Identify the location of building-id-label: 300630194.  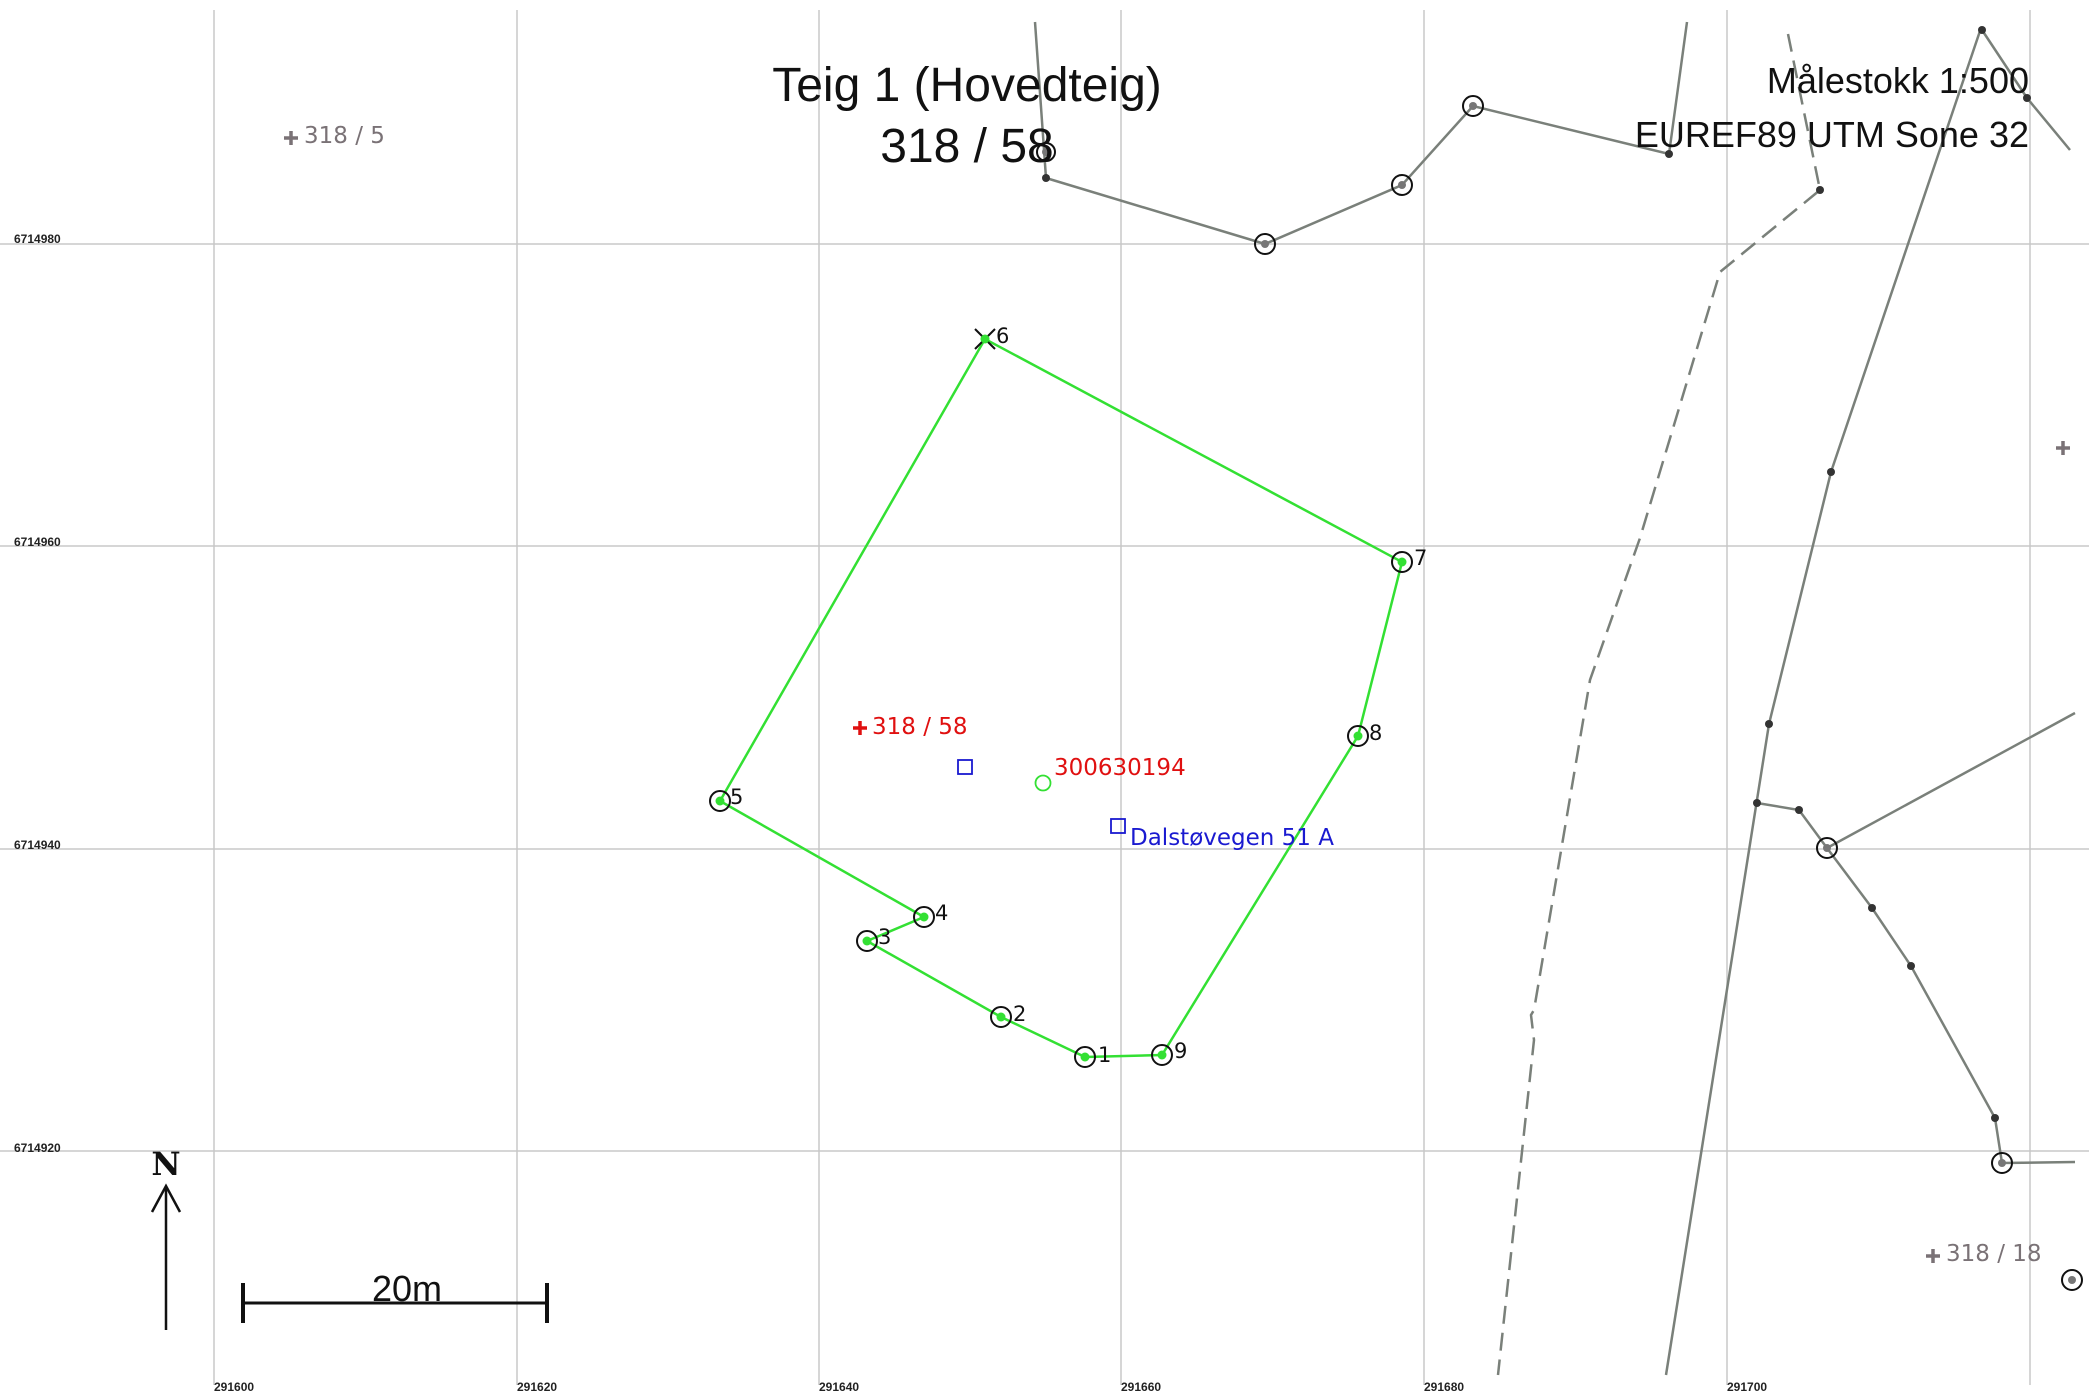
(1120, 768).